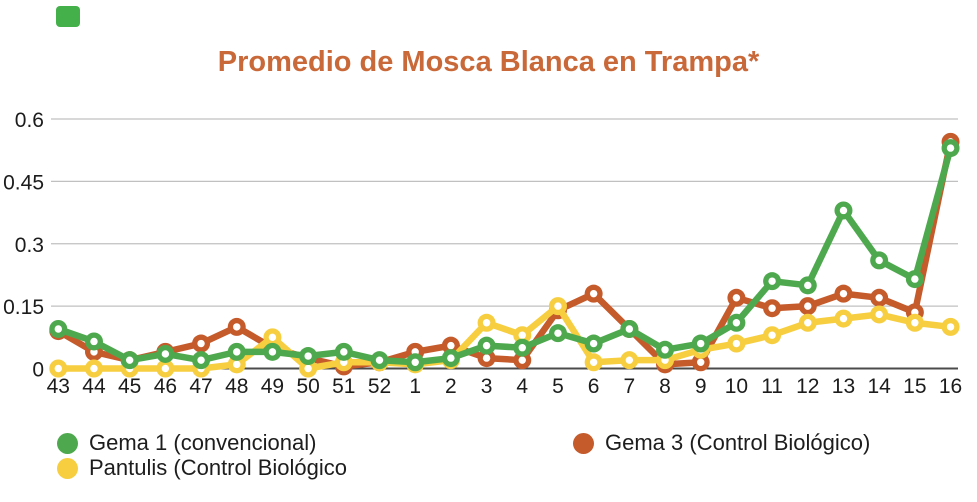  I want to click on legend-item-gema-1: Gema 1 (convencional), so click(186, 443).